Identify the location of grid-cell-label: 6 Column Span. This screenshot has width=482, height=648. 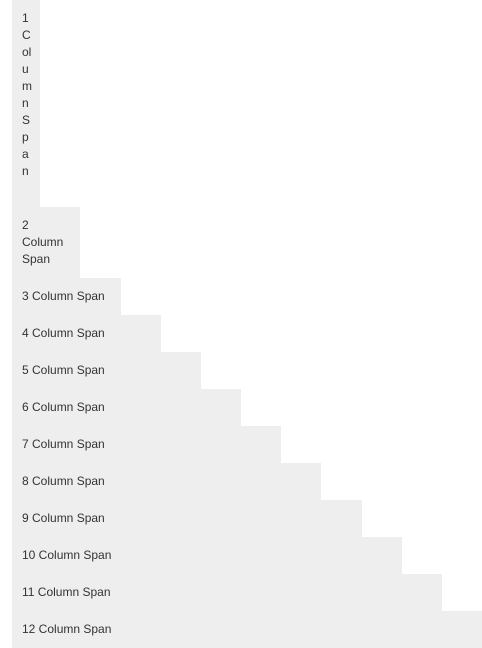
(63, 407).